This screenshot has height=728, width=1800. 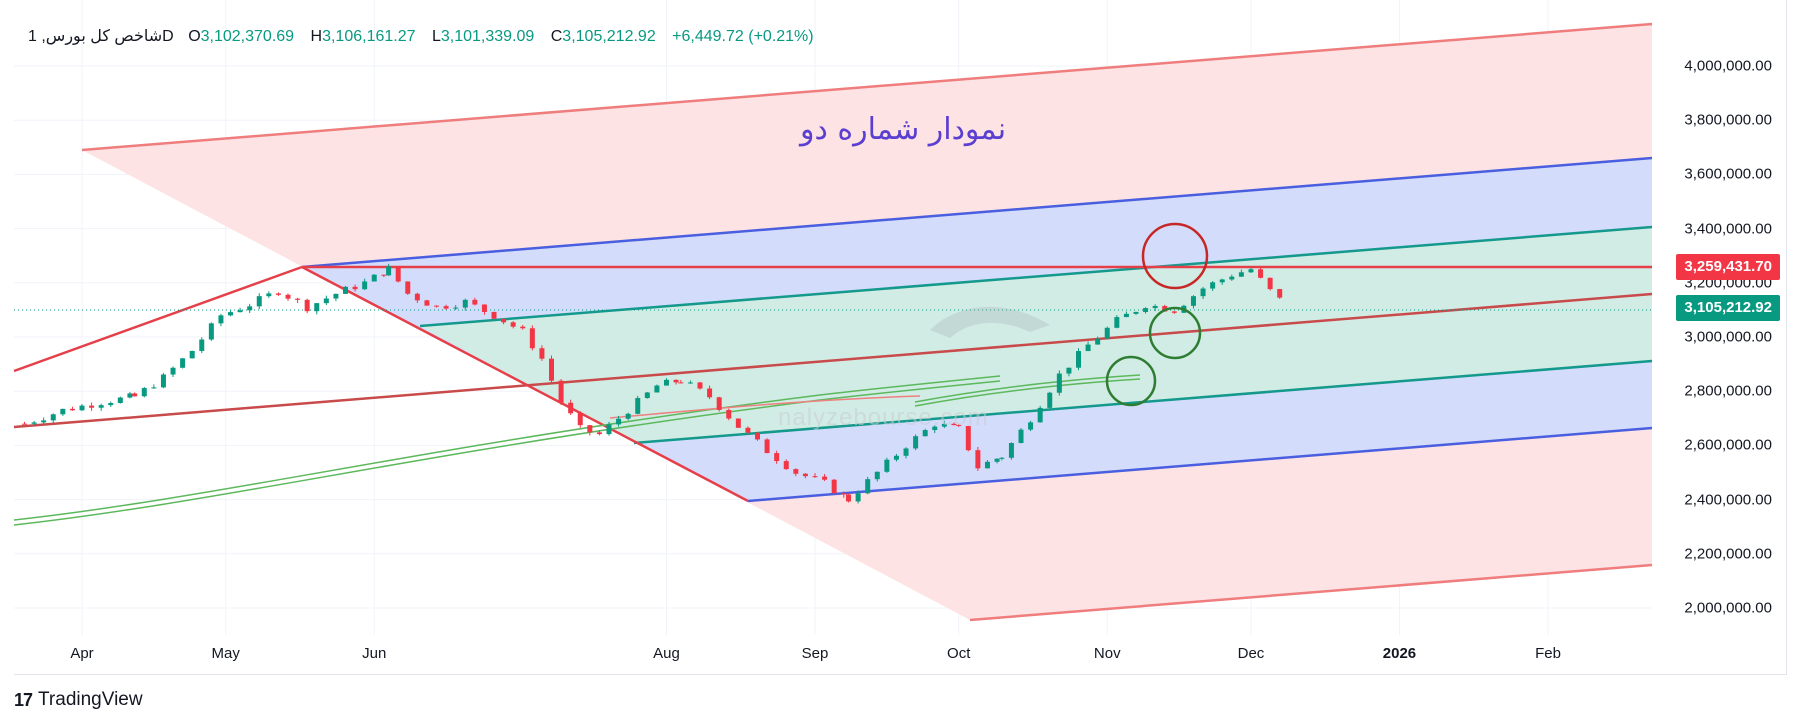 I want to click on moving-average-long, so click(x=507, y=448).